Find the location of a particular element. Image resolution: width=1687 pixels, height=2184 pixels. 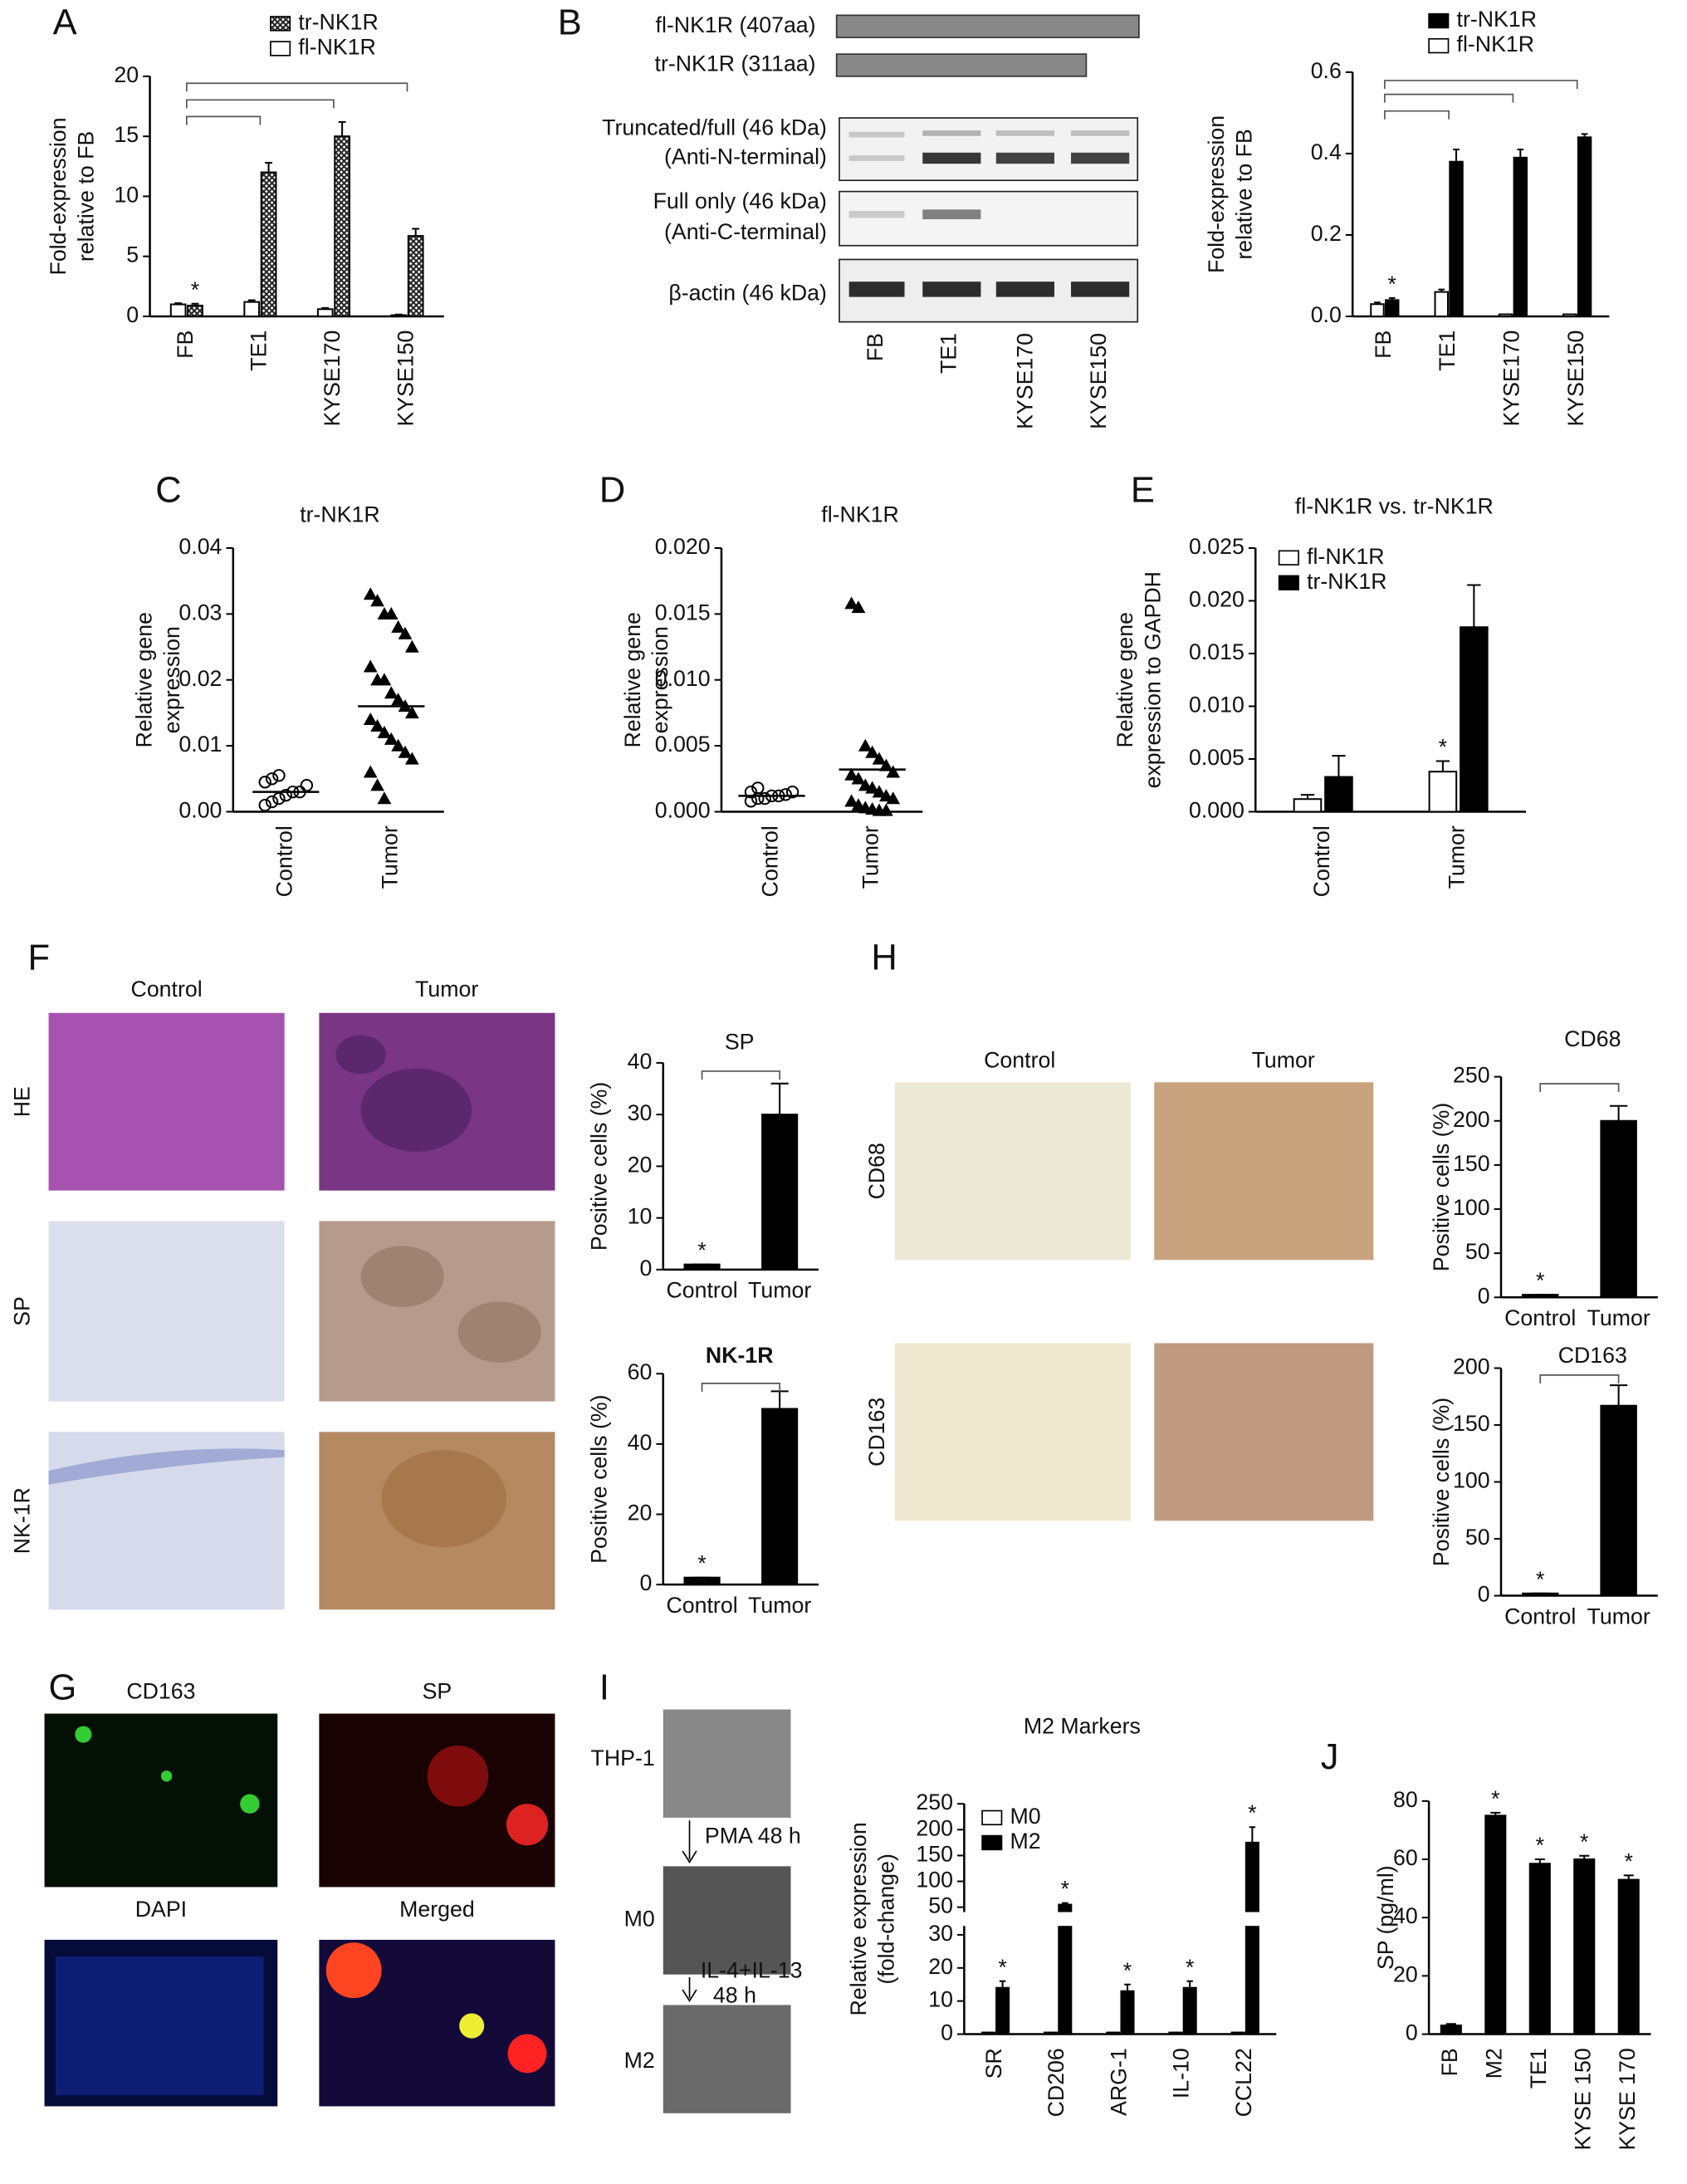

channel-label: SP is located at coordinates (437, 1691).